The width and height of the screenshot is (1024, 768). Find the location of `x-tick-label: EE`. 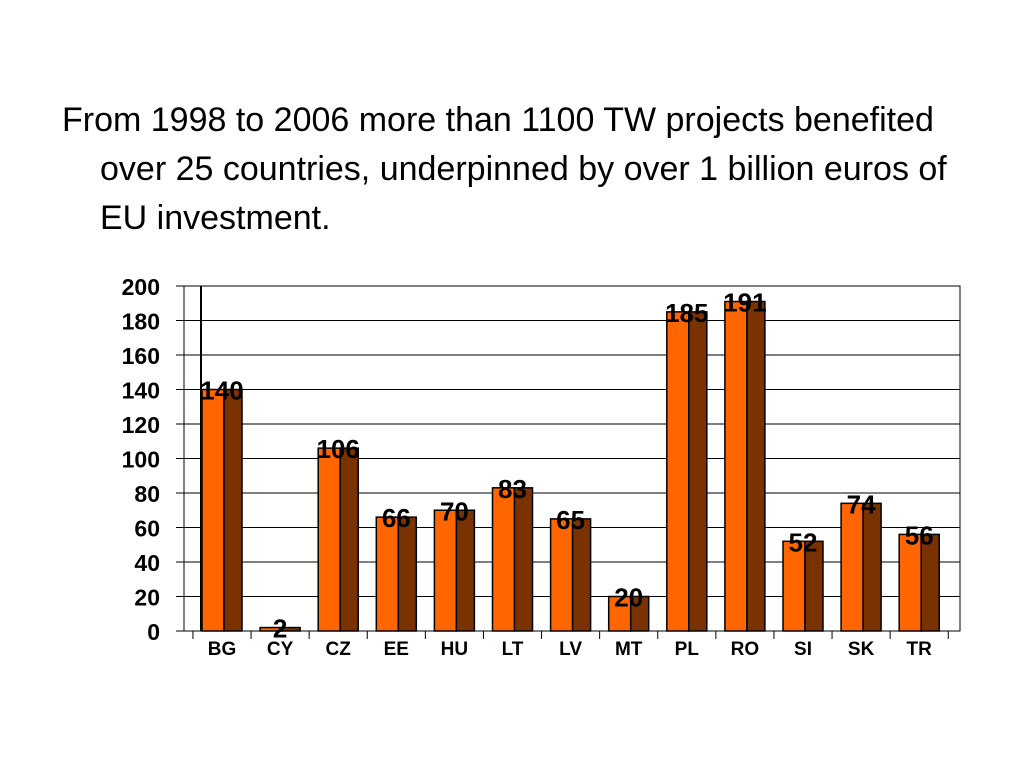

x-tick-label: EE is located at coordinates (396, 649).